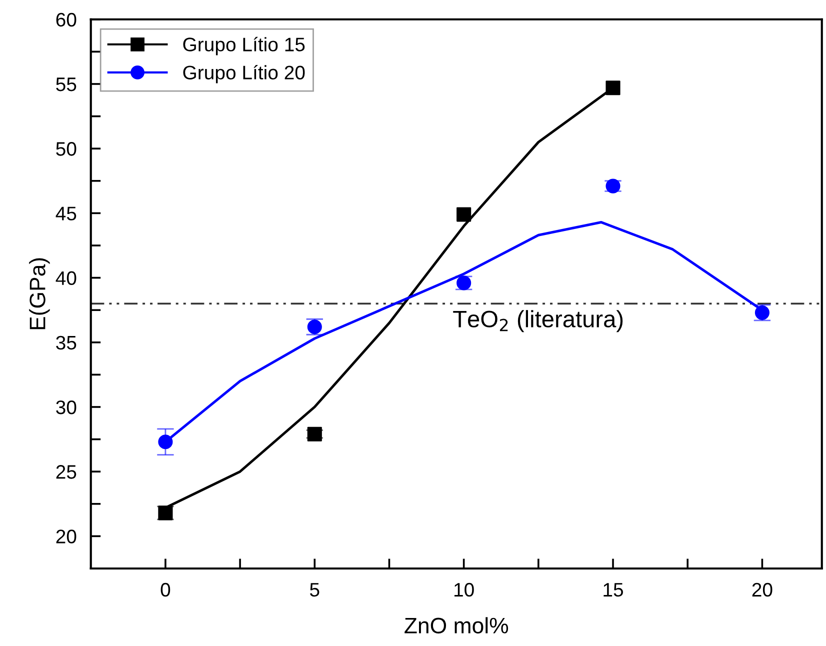 Image resolution: width=826 pixels, height=646 pixels. I want to click on x-tick-label: 20, so click(762, 589).